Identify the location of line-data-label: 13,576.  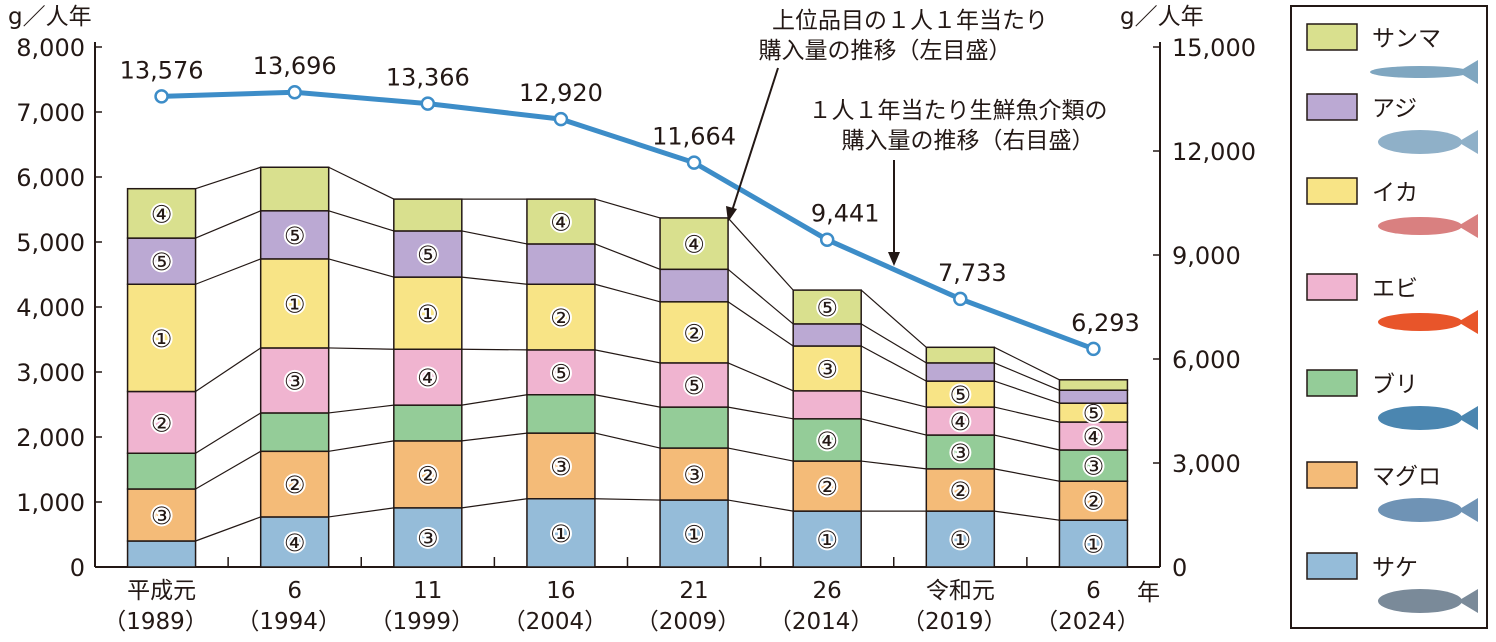
(162, 70).